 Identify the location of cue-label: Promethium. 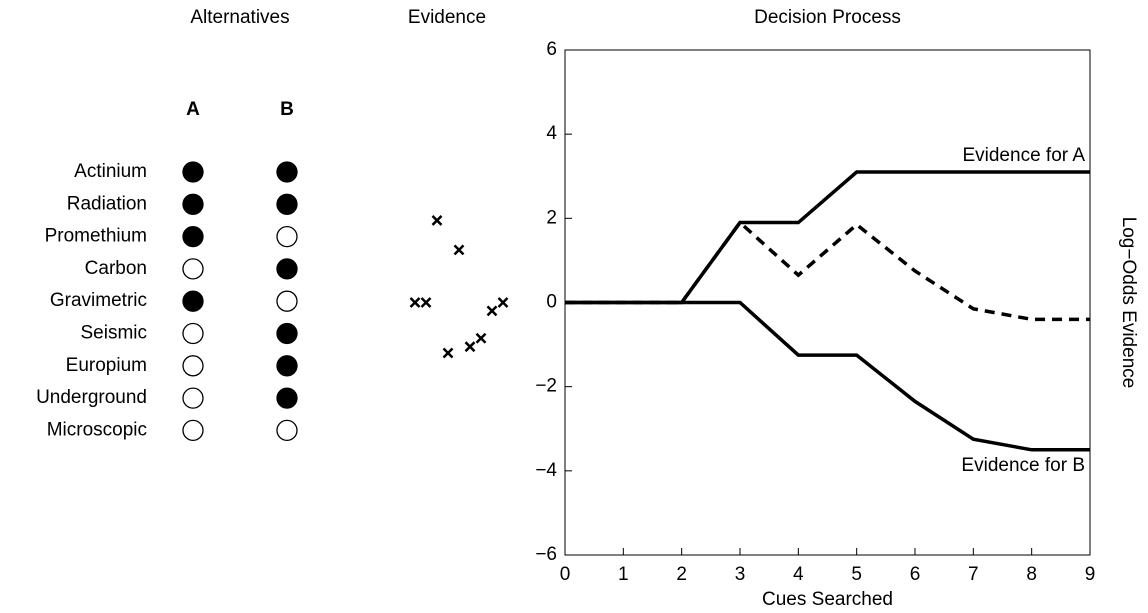
(96, 236).